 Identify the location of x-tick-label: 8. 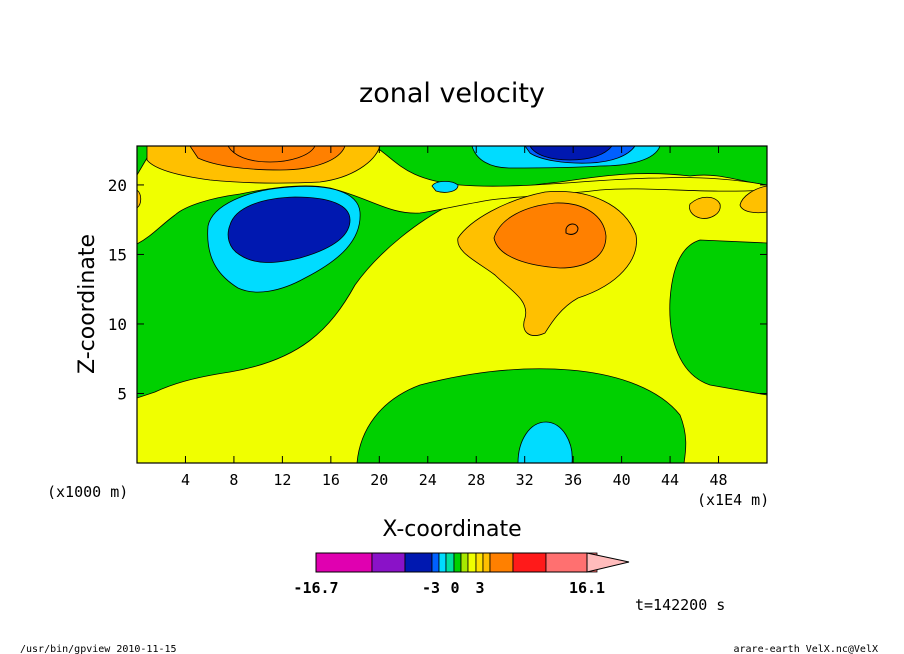
(233, 480).